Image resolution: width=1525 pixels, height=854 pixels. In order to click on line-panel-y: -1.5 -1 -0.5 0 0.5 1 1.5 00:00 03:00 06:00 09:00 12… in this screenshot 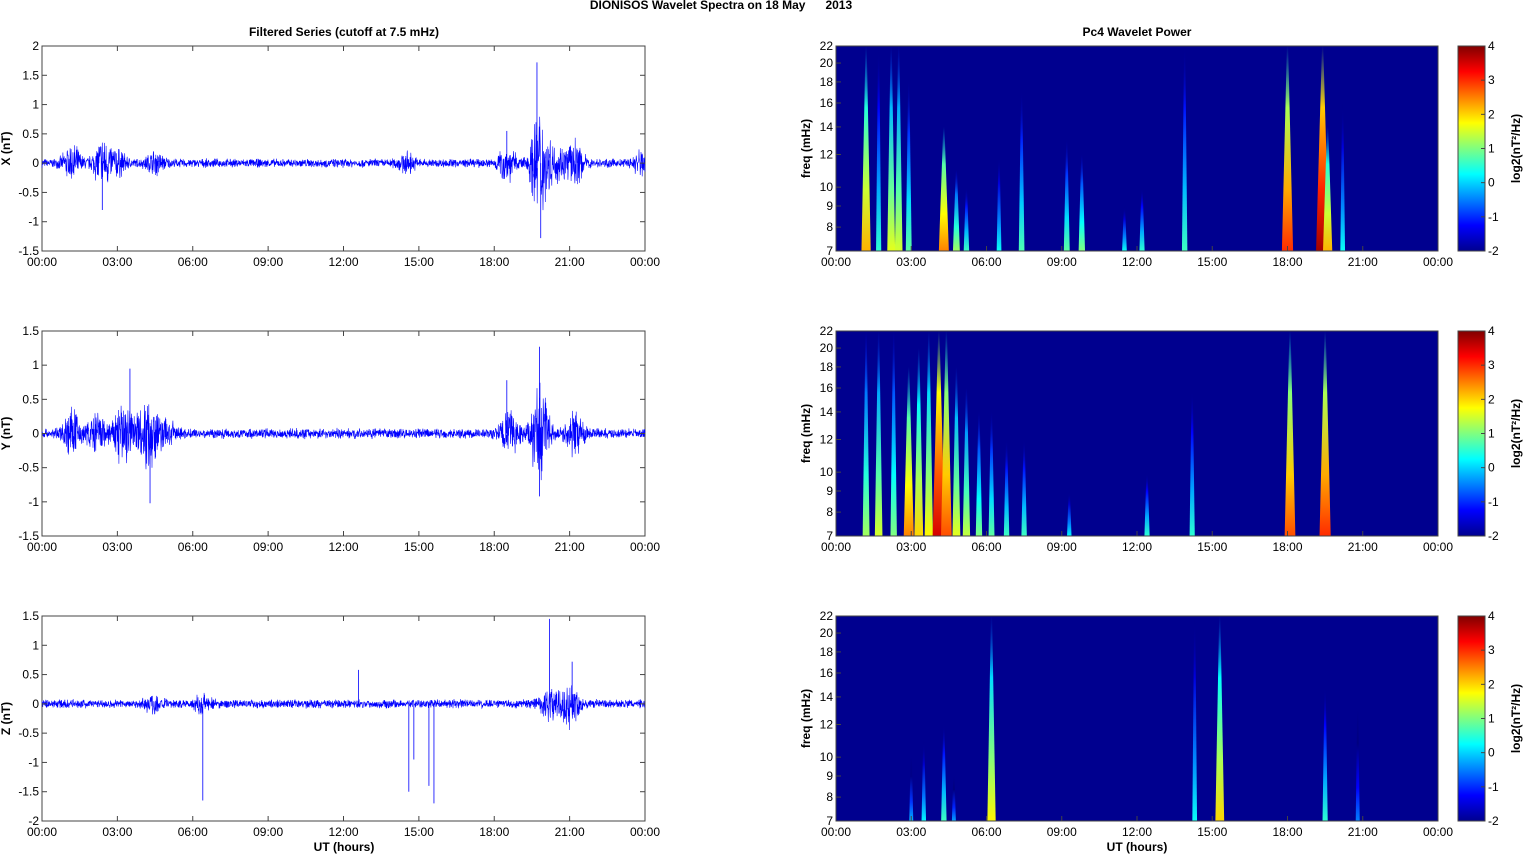, I will do `click(330, 439)`.